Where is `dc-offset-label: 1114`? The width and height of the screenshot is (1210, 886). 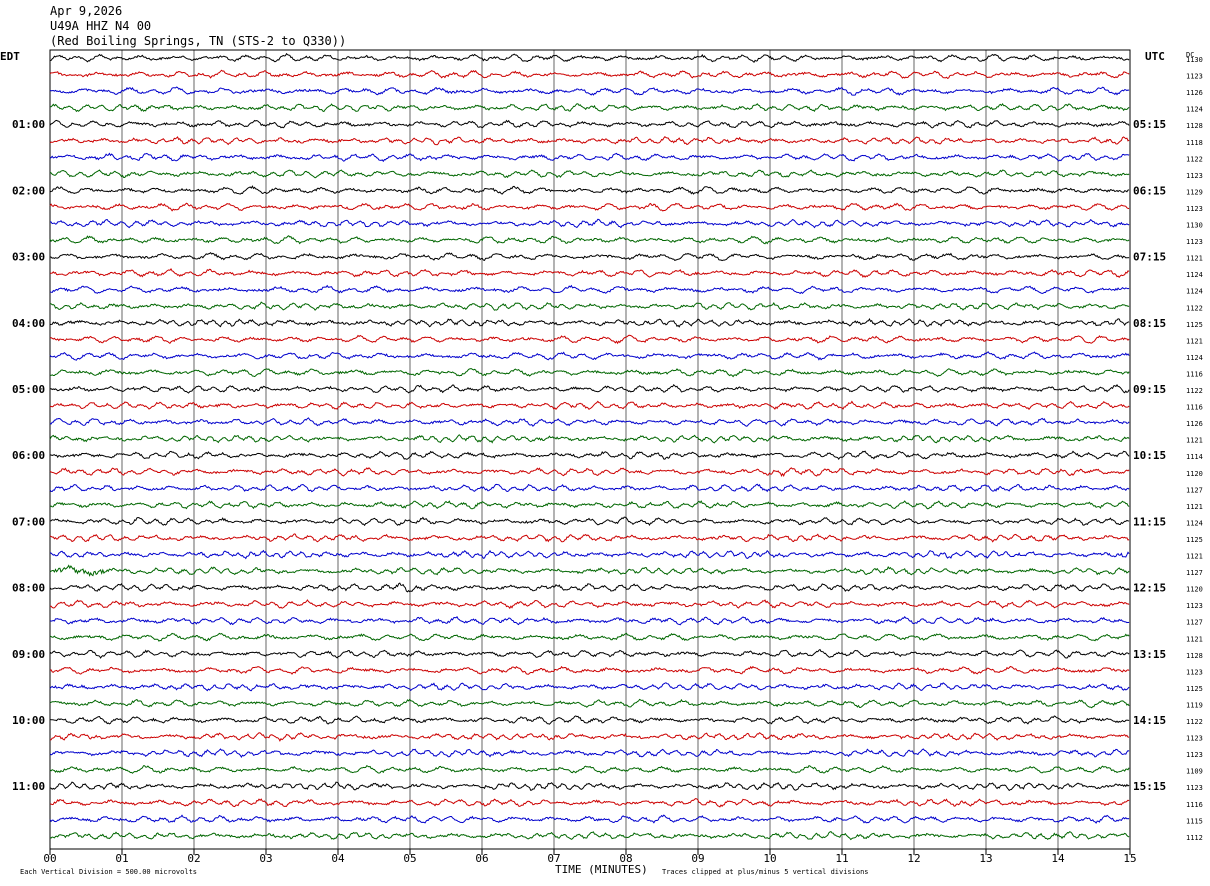 dc-offset-label: 1114 is located at coordinates (1194, 457).